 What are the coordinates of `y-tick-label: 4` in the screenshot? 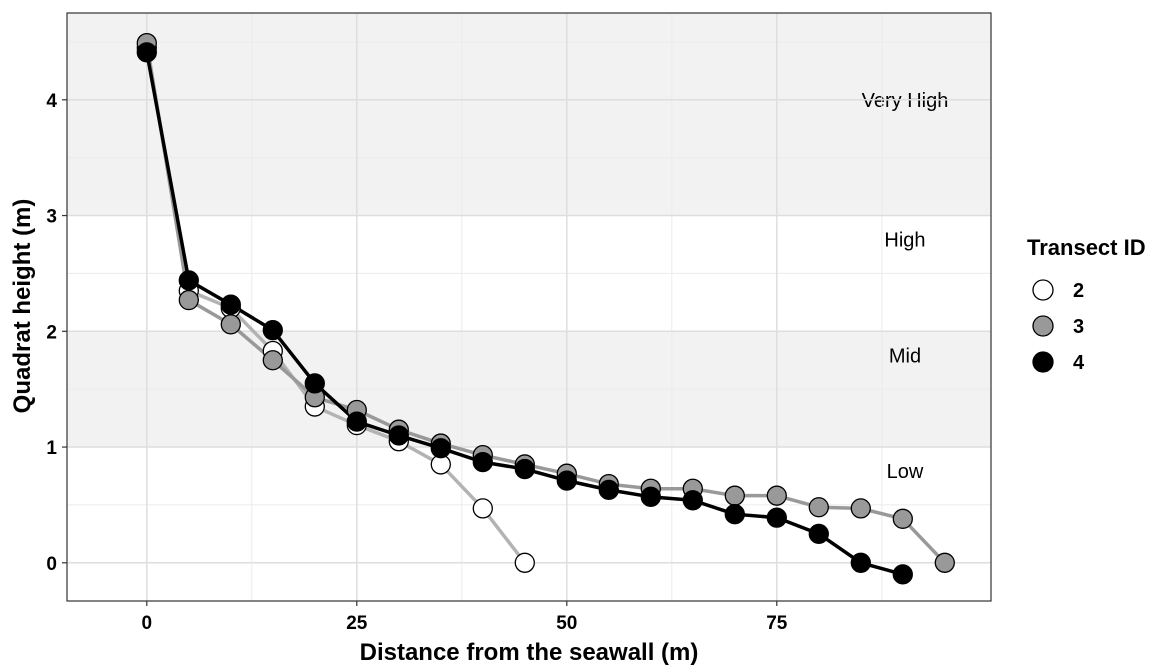 It's located at (51, 101).